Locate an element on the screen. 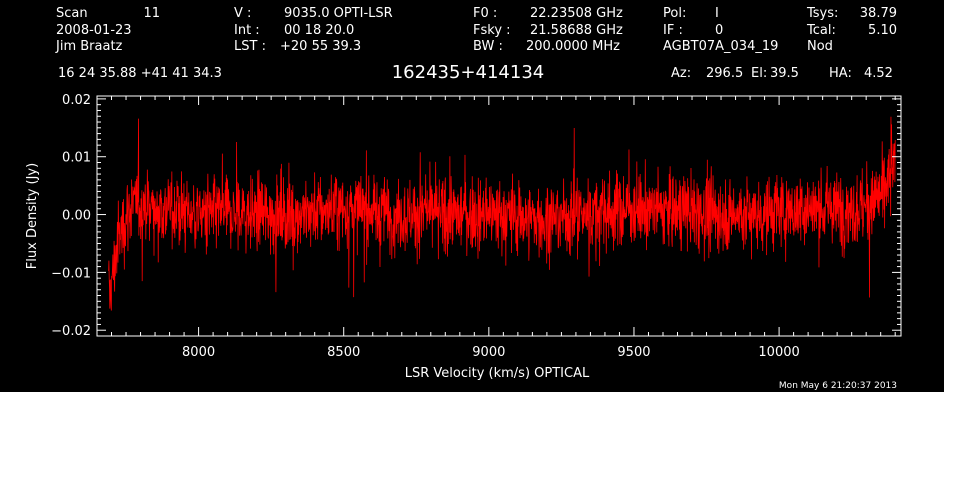 The image size is (962, 490). if-value: 0 is located at coordinates (719, 30).